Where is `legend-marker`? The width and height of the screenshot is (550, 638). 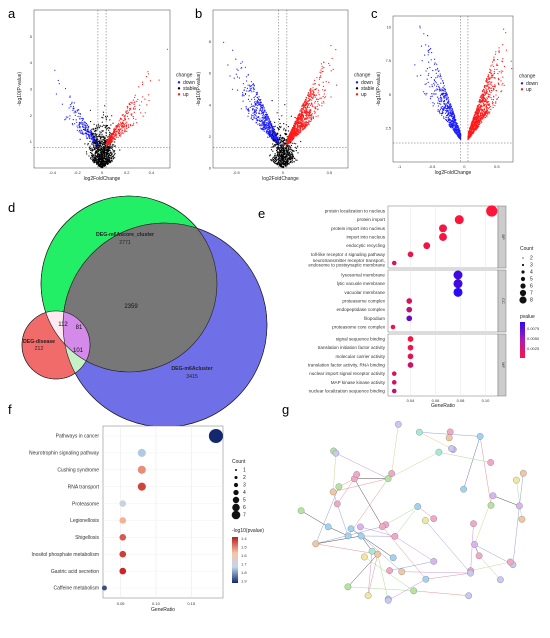
legend-marker is located at coordinates (179, 88).